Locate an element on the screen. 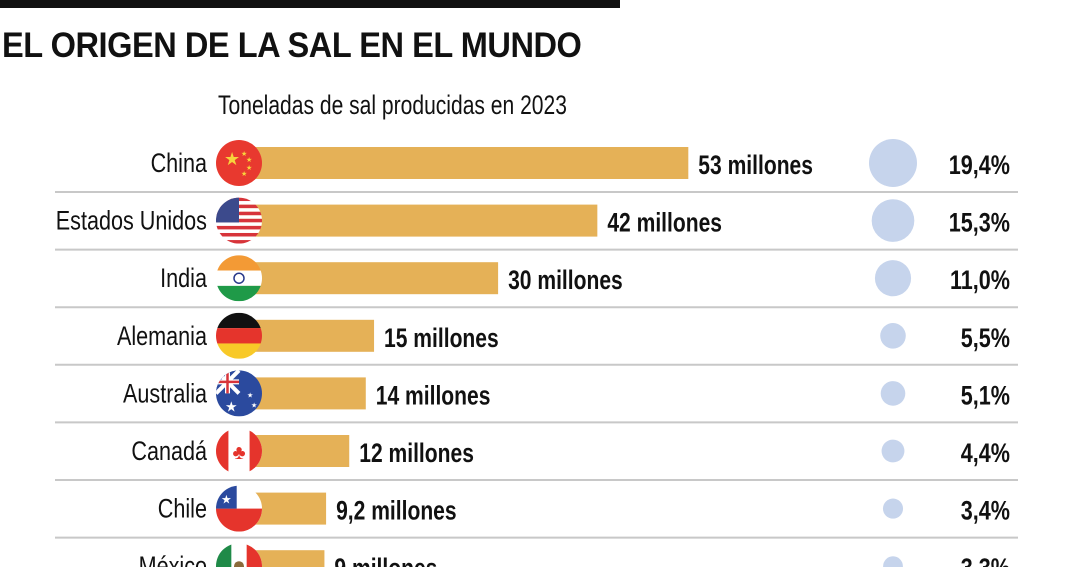 The width and height of the screenshot is (1080, 567). china-flag-icon: ★ ★★★★ is located at coordinates (239, 163).